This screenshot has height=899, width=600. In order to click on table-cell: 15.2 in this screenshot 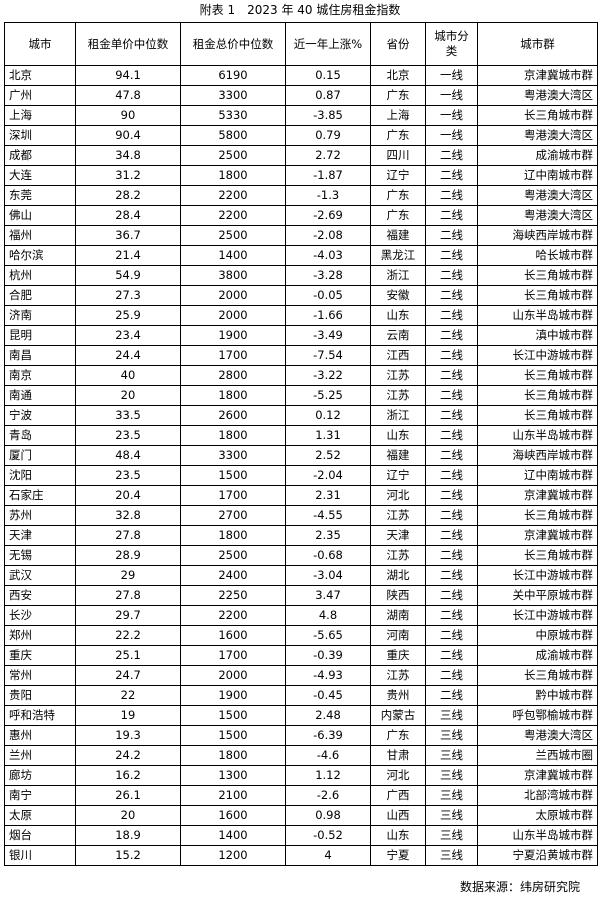, I will do `click(128, 855)`.